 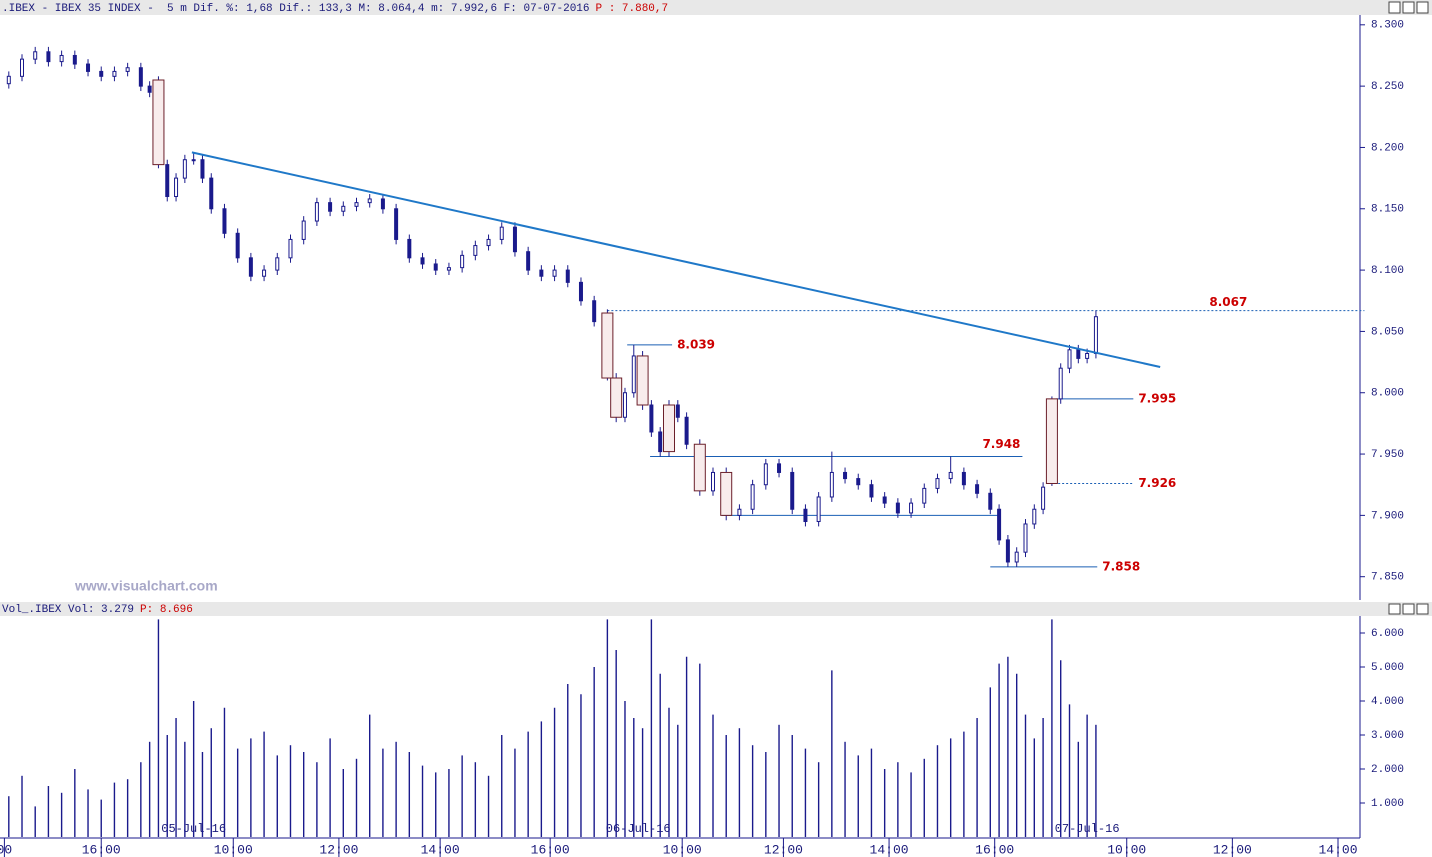 What do you see at coordinates (166, 610) in the screenshot?
I see `volume-header-price: P: 8.696` at bounding box center [166, 610].